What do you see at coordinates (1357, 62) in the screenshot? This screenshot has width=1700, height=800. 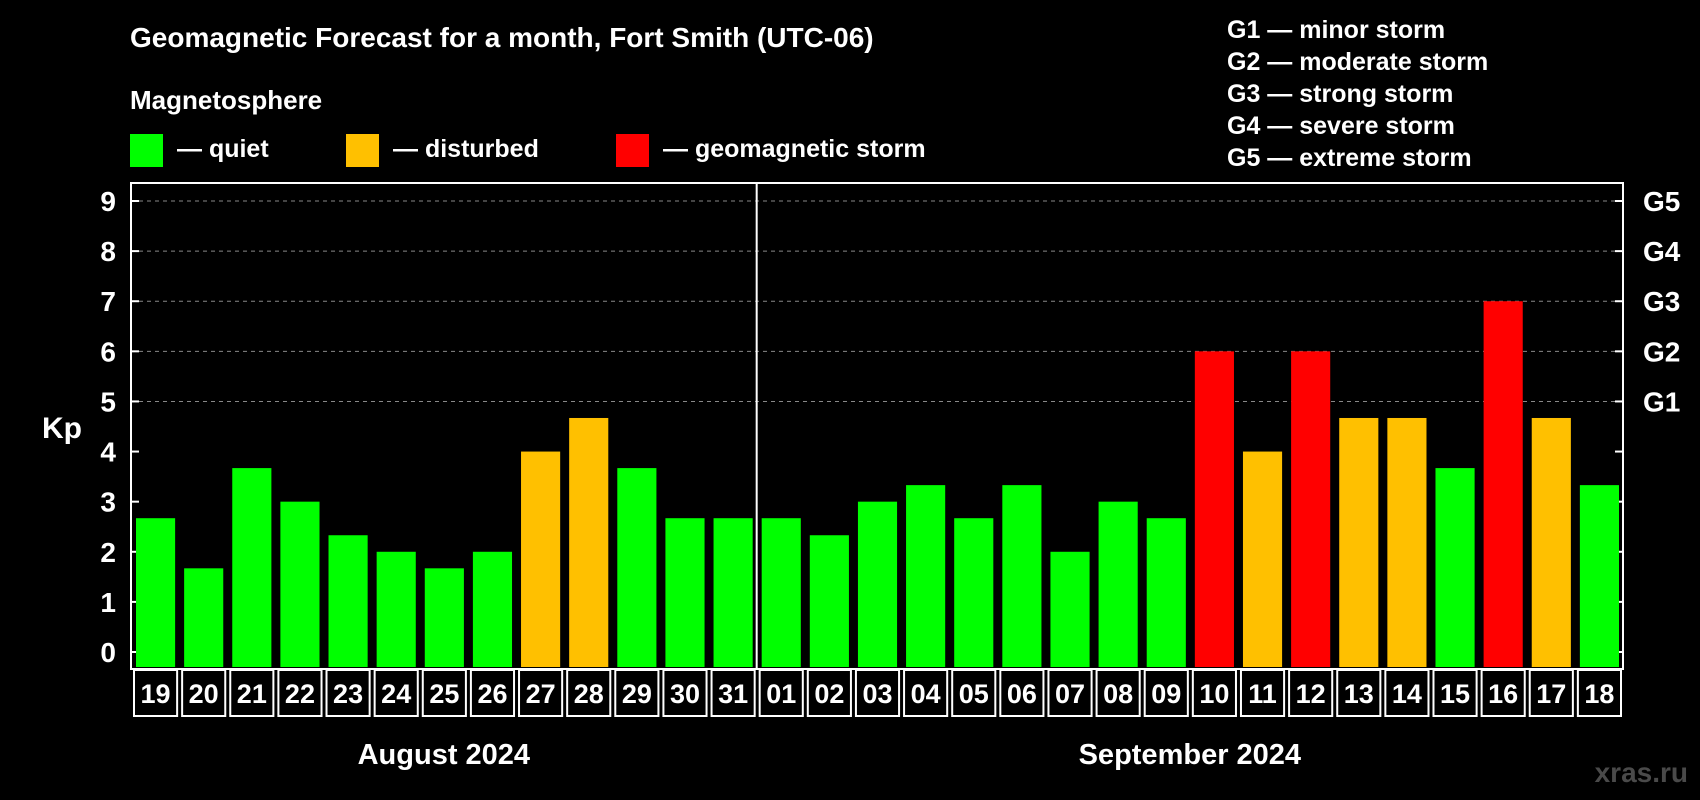 I see `g-scale-item-1: G2 — moderate storm` at bounding box center [1357, 62].